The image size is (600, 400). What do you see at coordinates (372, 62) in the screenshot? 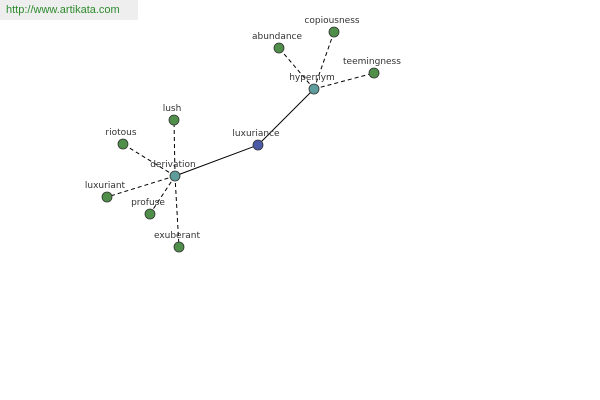
I see `node-label: teemingness` at bounding box center [372, 62].